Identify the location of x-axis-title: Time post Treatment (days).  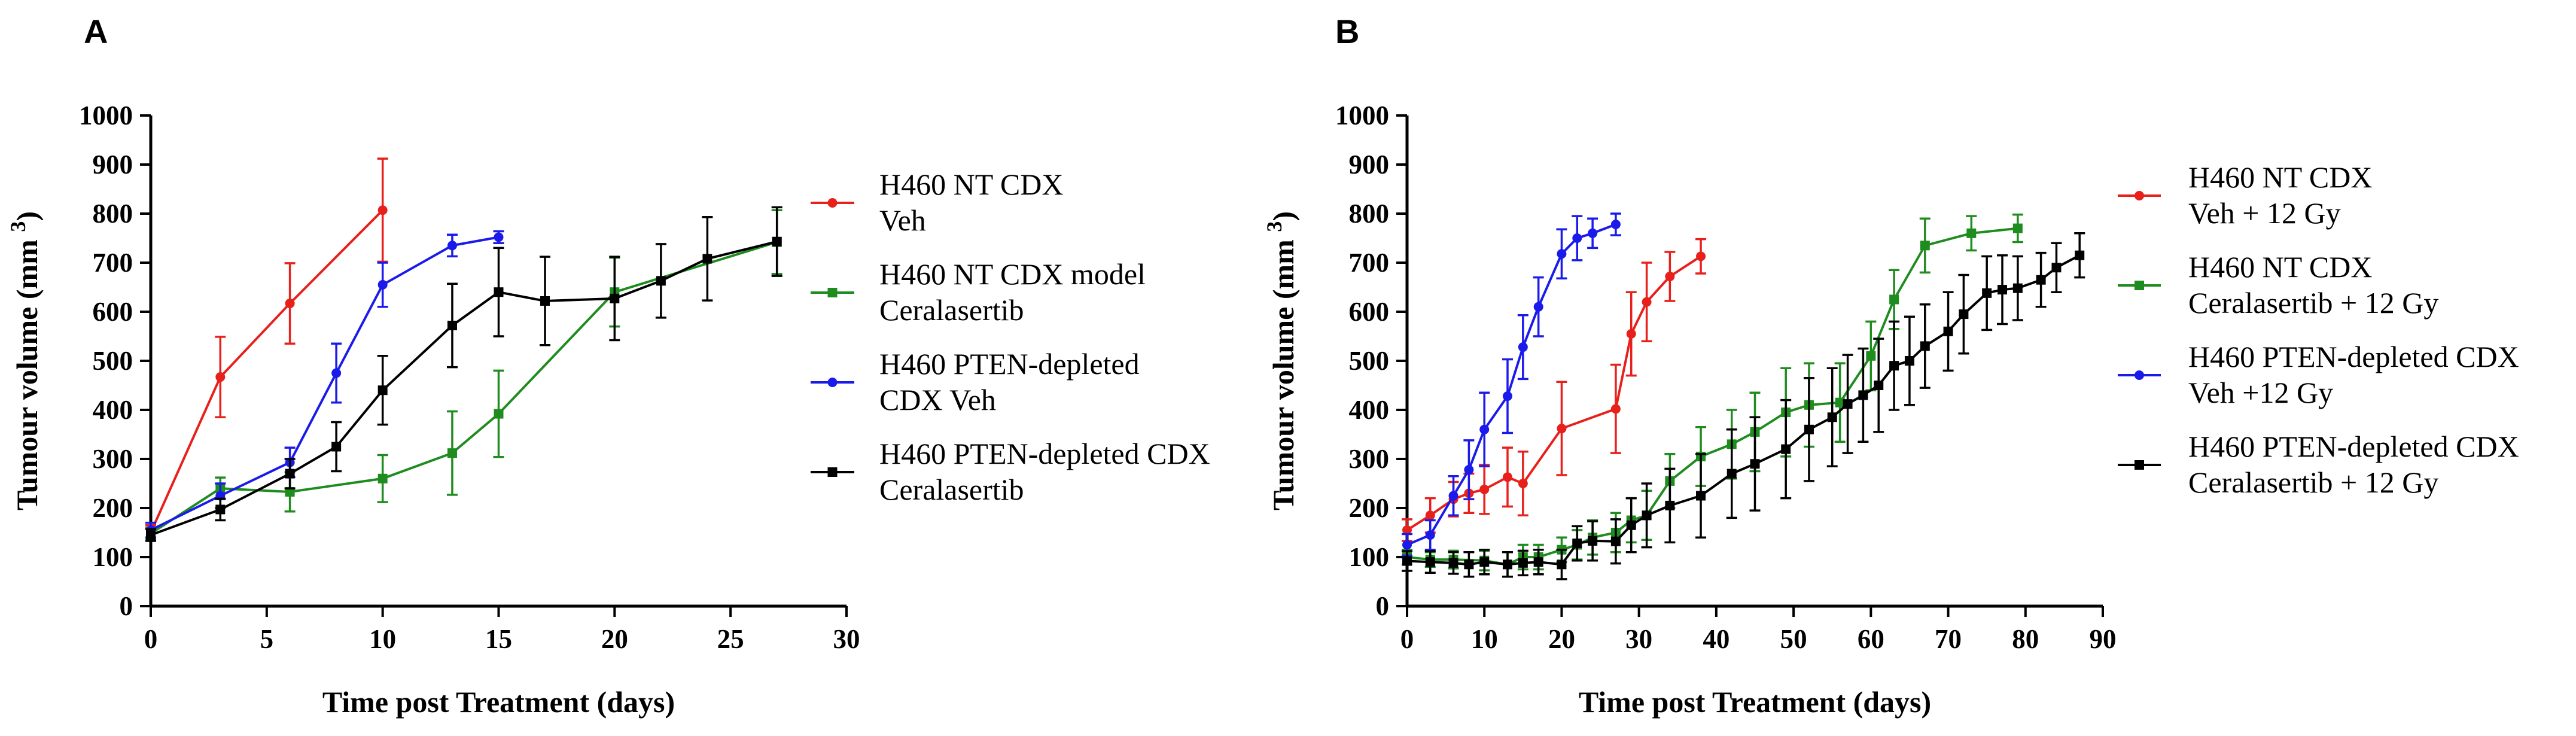
(1755, 702).